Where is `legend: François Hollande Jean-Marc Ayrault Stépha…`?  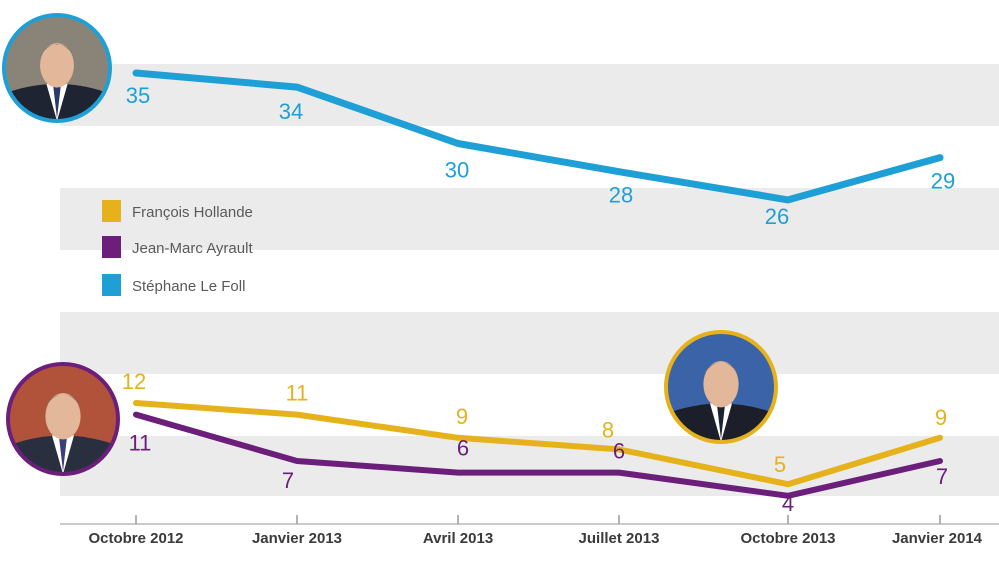 legend: François Hollande Jean-Marc Ayrault Stépha… is located at coordinates (177, 248).